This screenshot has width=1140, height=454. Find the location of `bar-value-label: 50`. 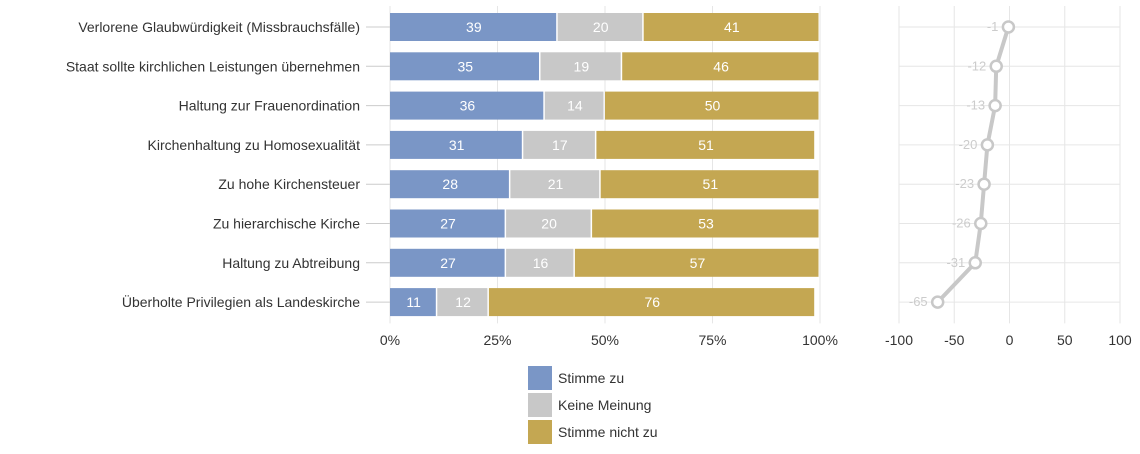

bar-value-label: 50 is located at coordinates (713, 106).